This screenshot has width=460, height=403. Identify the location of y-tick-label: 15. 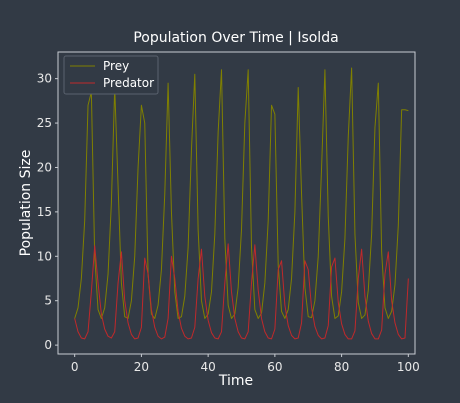
(44, 212).